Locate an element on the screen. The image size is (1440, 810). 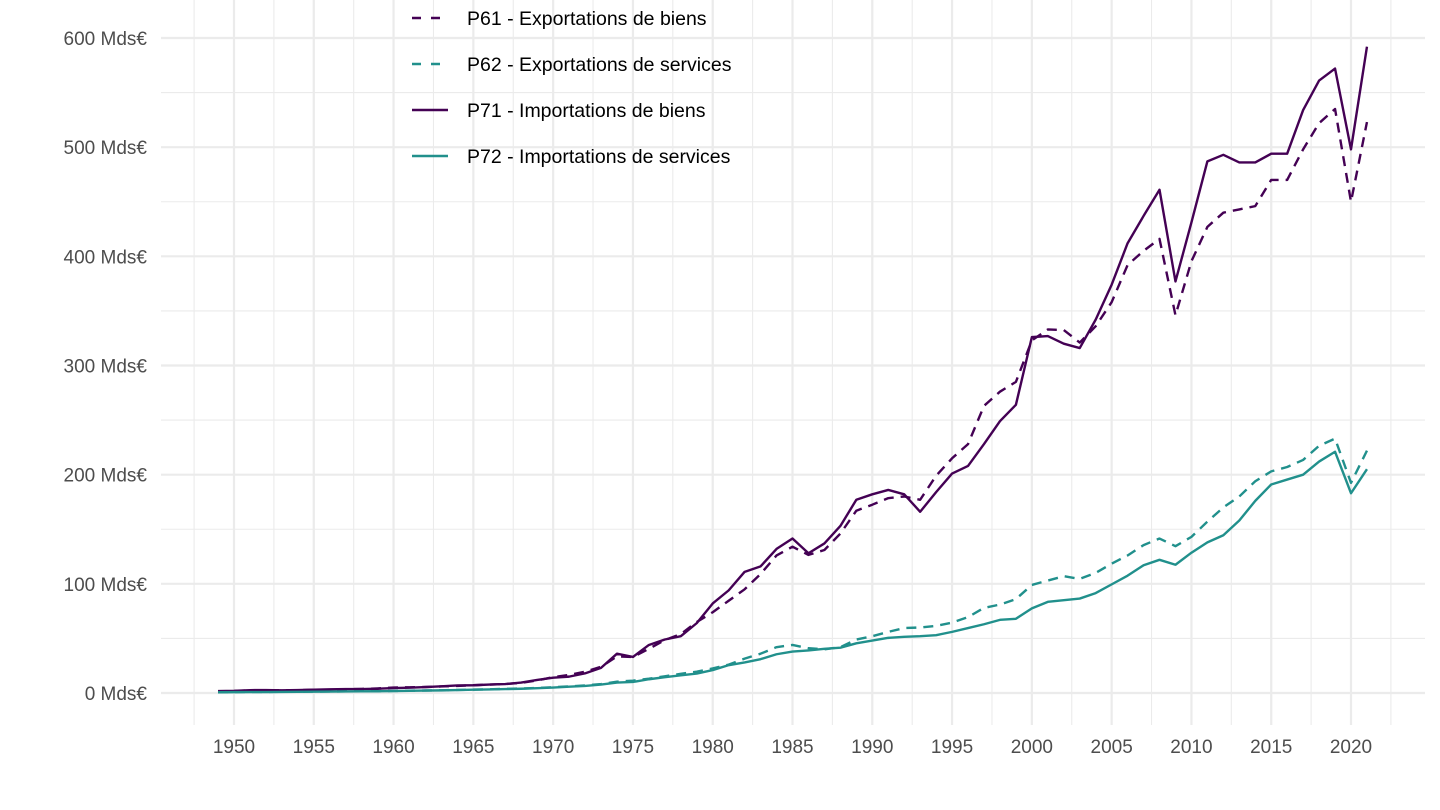
x-tick-label: 1980 is located at coordinates (713, 747).